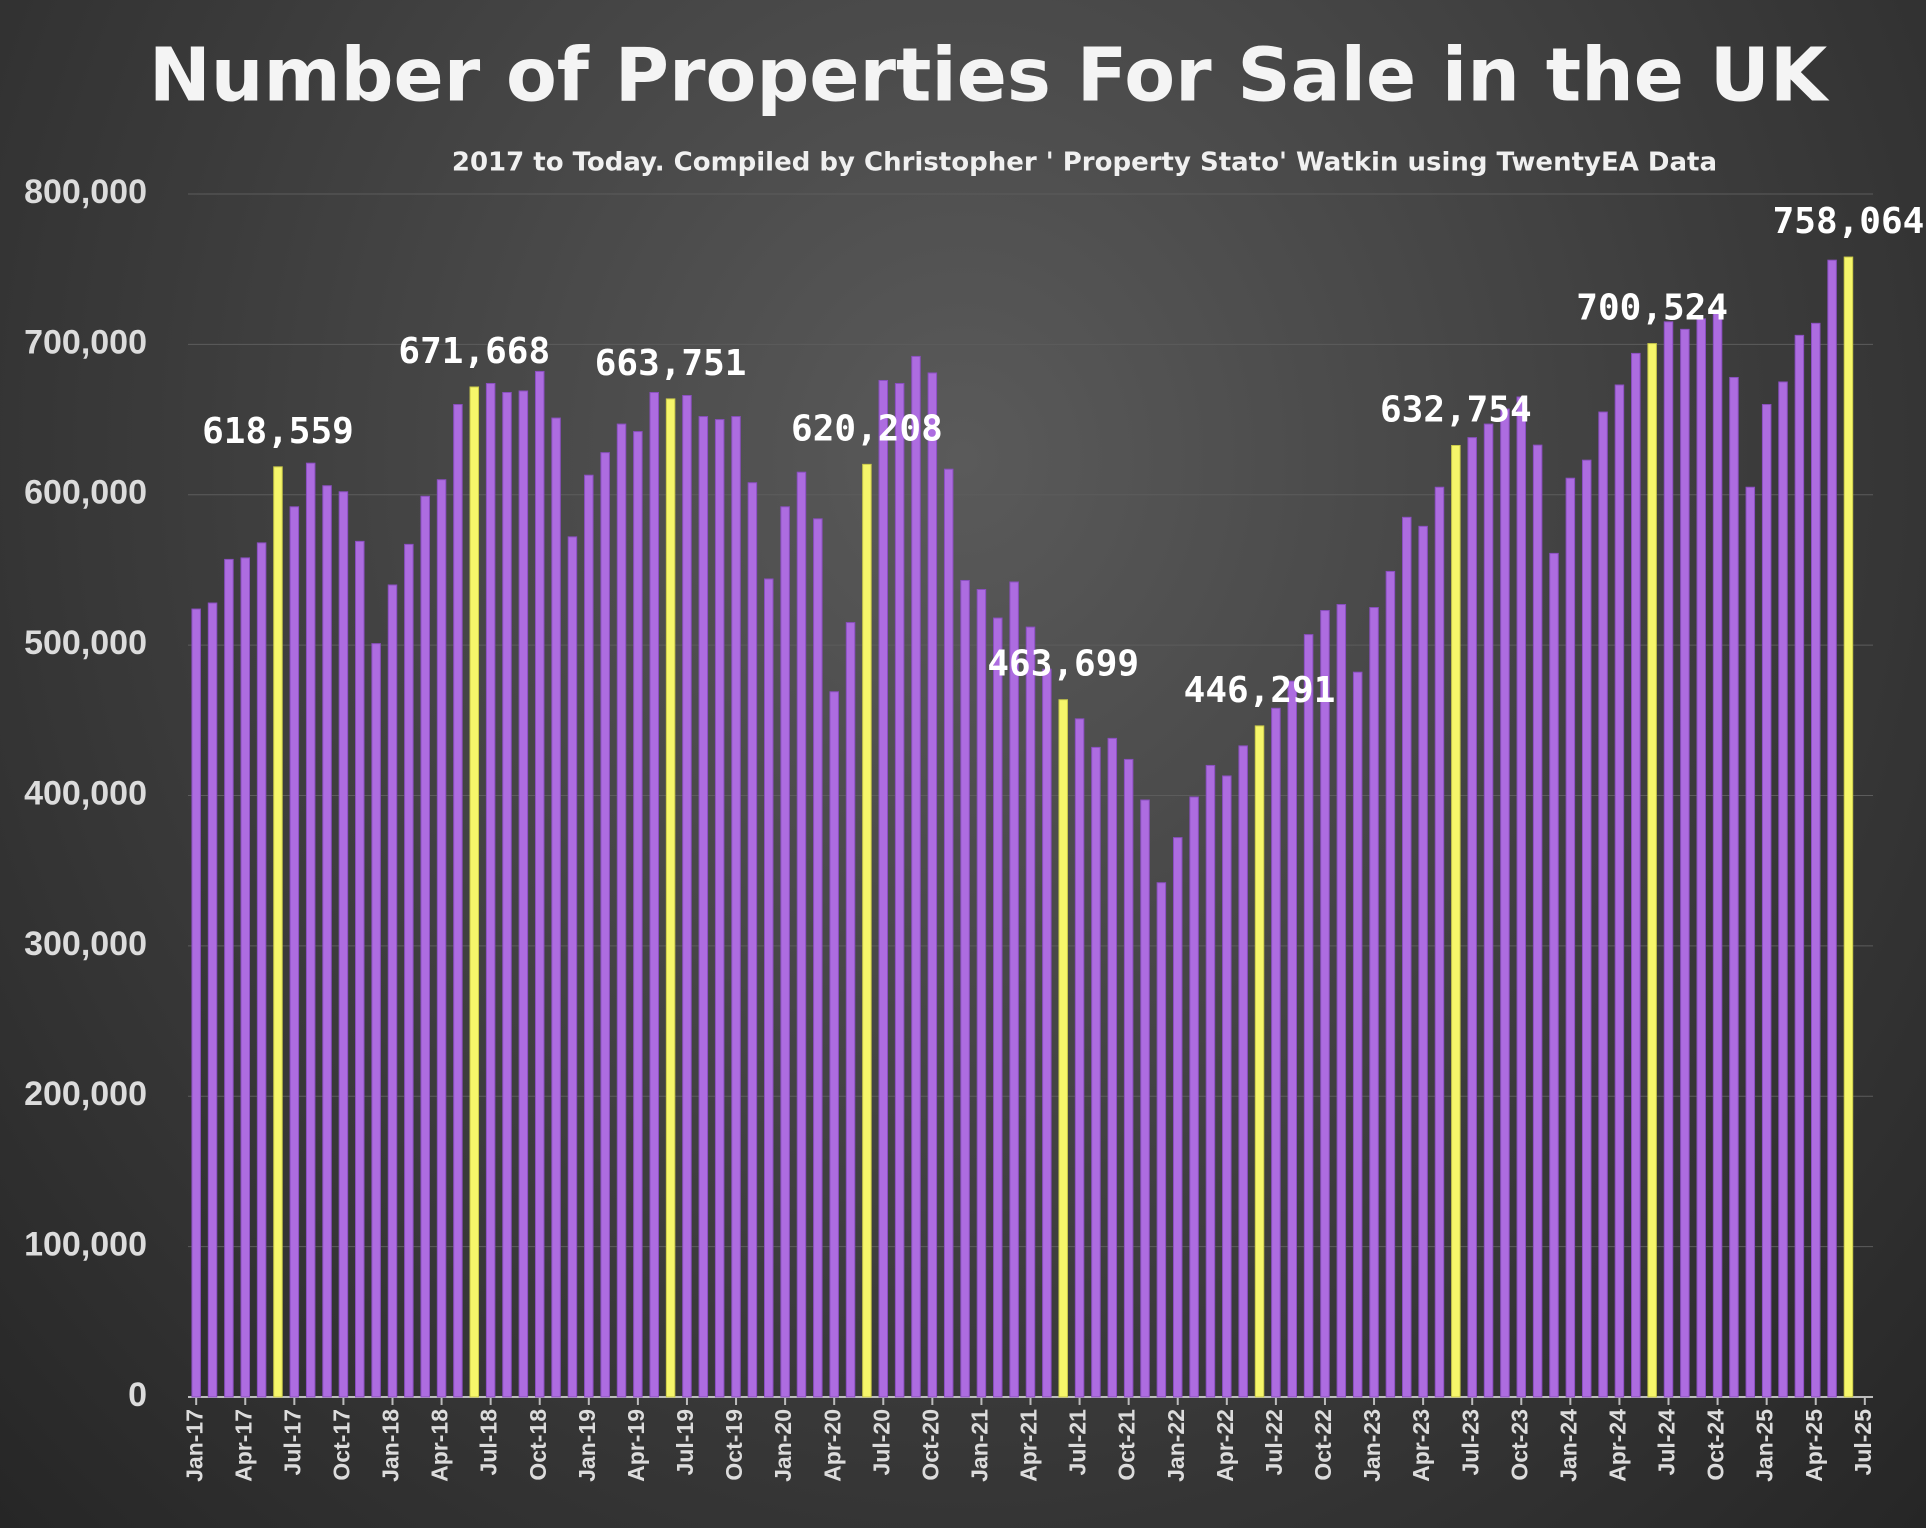  Describe the element at coordinates (341, 1445) in the screenshot. I see `x-tick-label: Oct-17` at that location.